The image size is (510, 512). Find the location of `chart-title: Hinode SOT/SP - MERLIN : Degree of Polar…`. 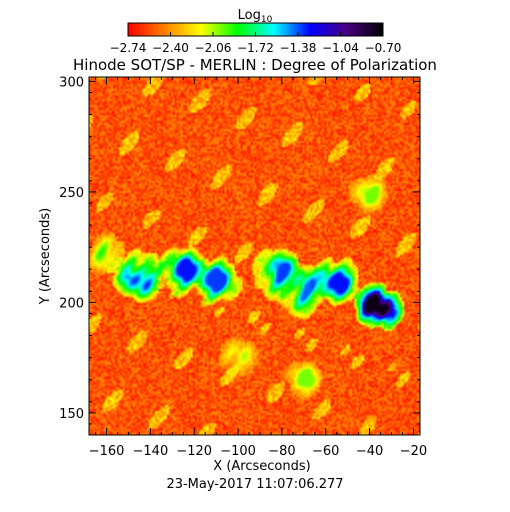

chart-title: Hinode SOT/SP - MERLIN : Degree of Polar… is located at coordinates (255, 65).